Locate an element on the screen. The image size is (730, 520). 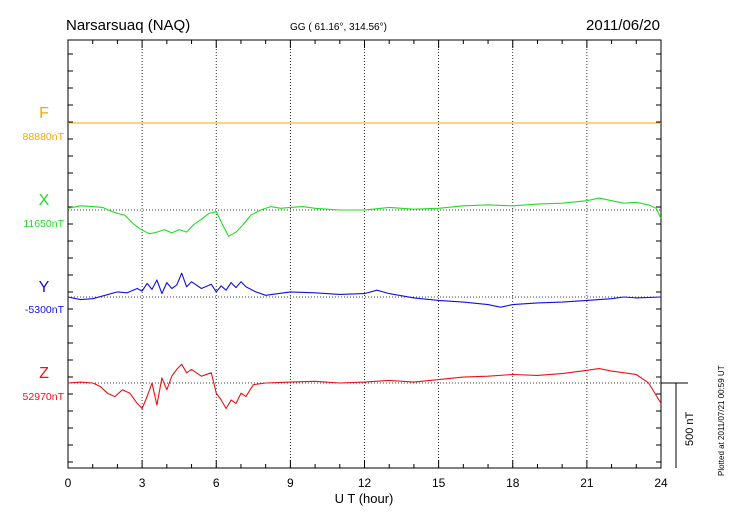
scale-bar: 500 nT is located at coordinates (678, 425).